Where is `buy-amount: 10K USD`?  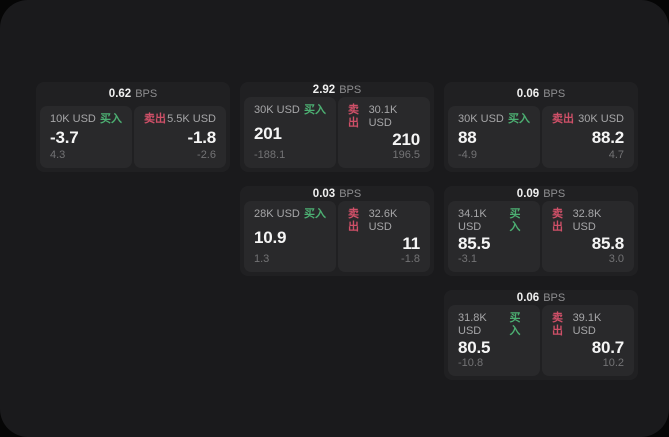
buy-amount: 10K USD is located at coordinates (73, 119).